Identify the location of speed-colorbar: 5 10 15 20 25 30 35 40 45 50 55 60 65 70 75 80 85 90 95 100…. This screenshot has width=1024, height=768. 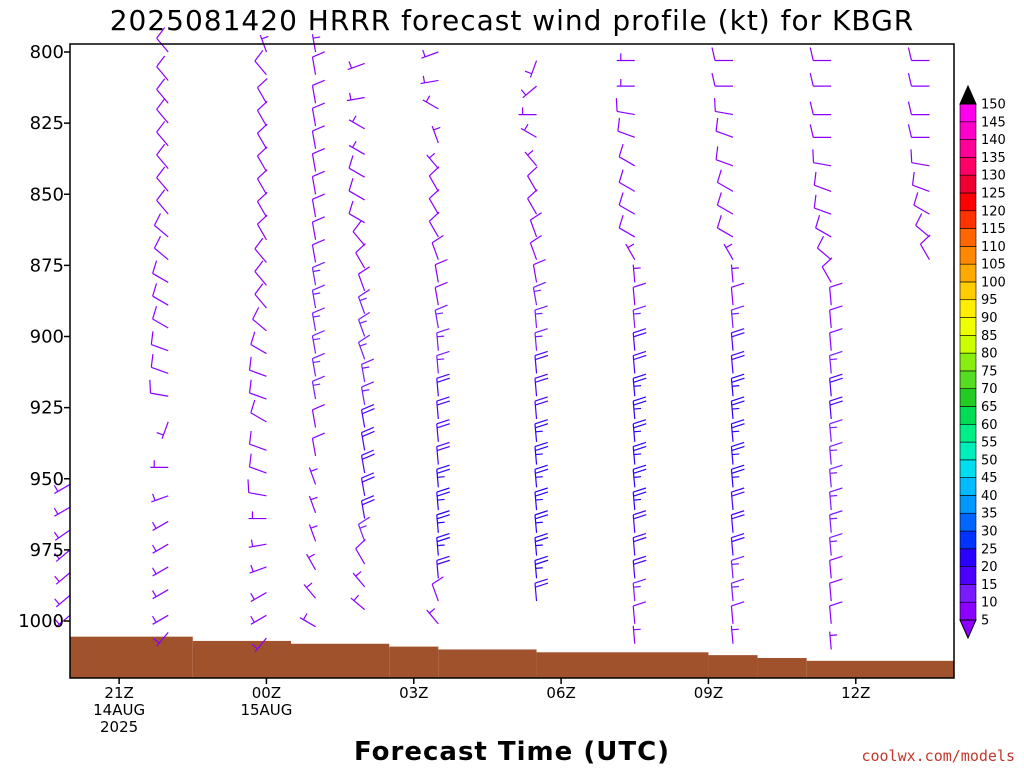
(982, 362).